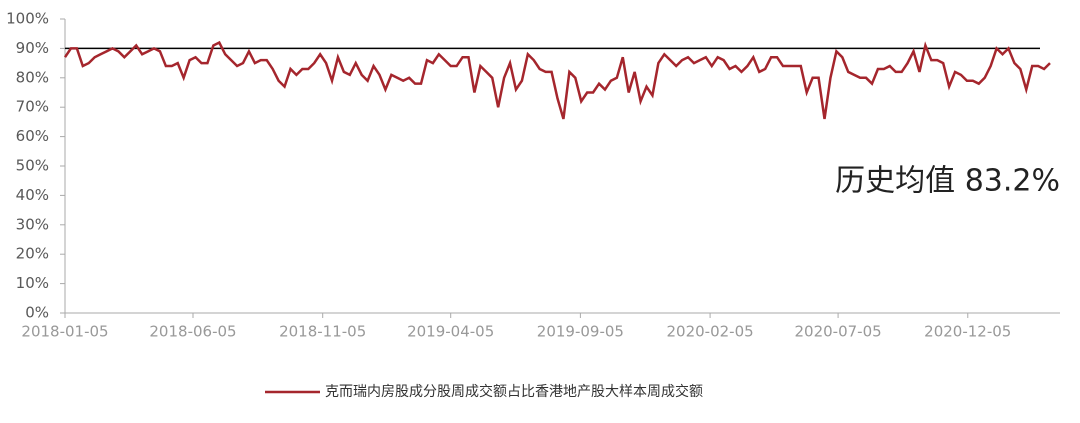 The height and width of the screenshot is (423, 1080). Describe the element at coordinates (514, 391) in the screenshot. I see `legend-label: 克而瑞内房股成分股周成交额占比香港地产股大样本周成交额` at that location.